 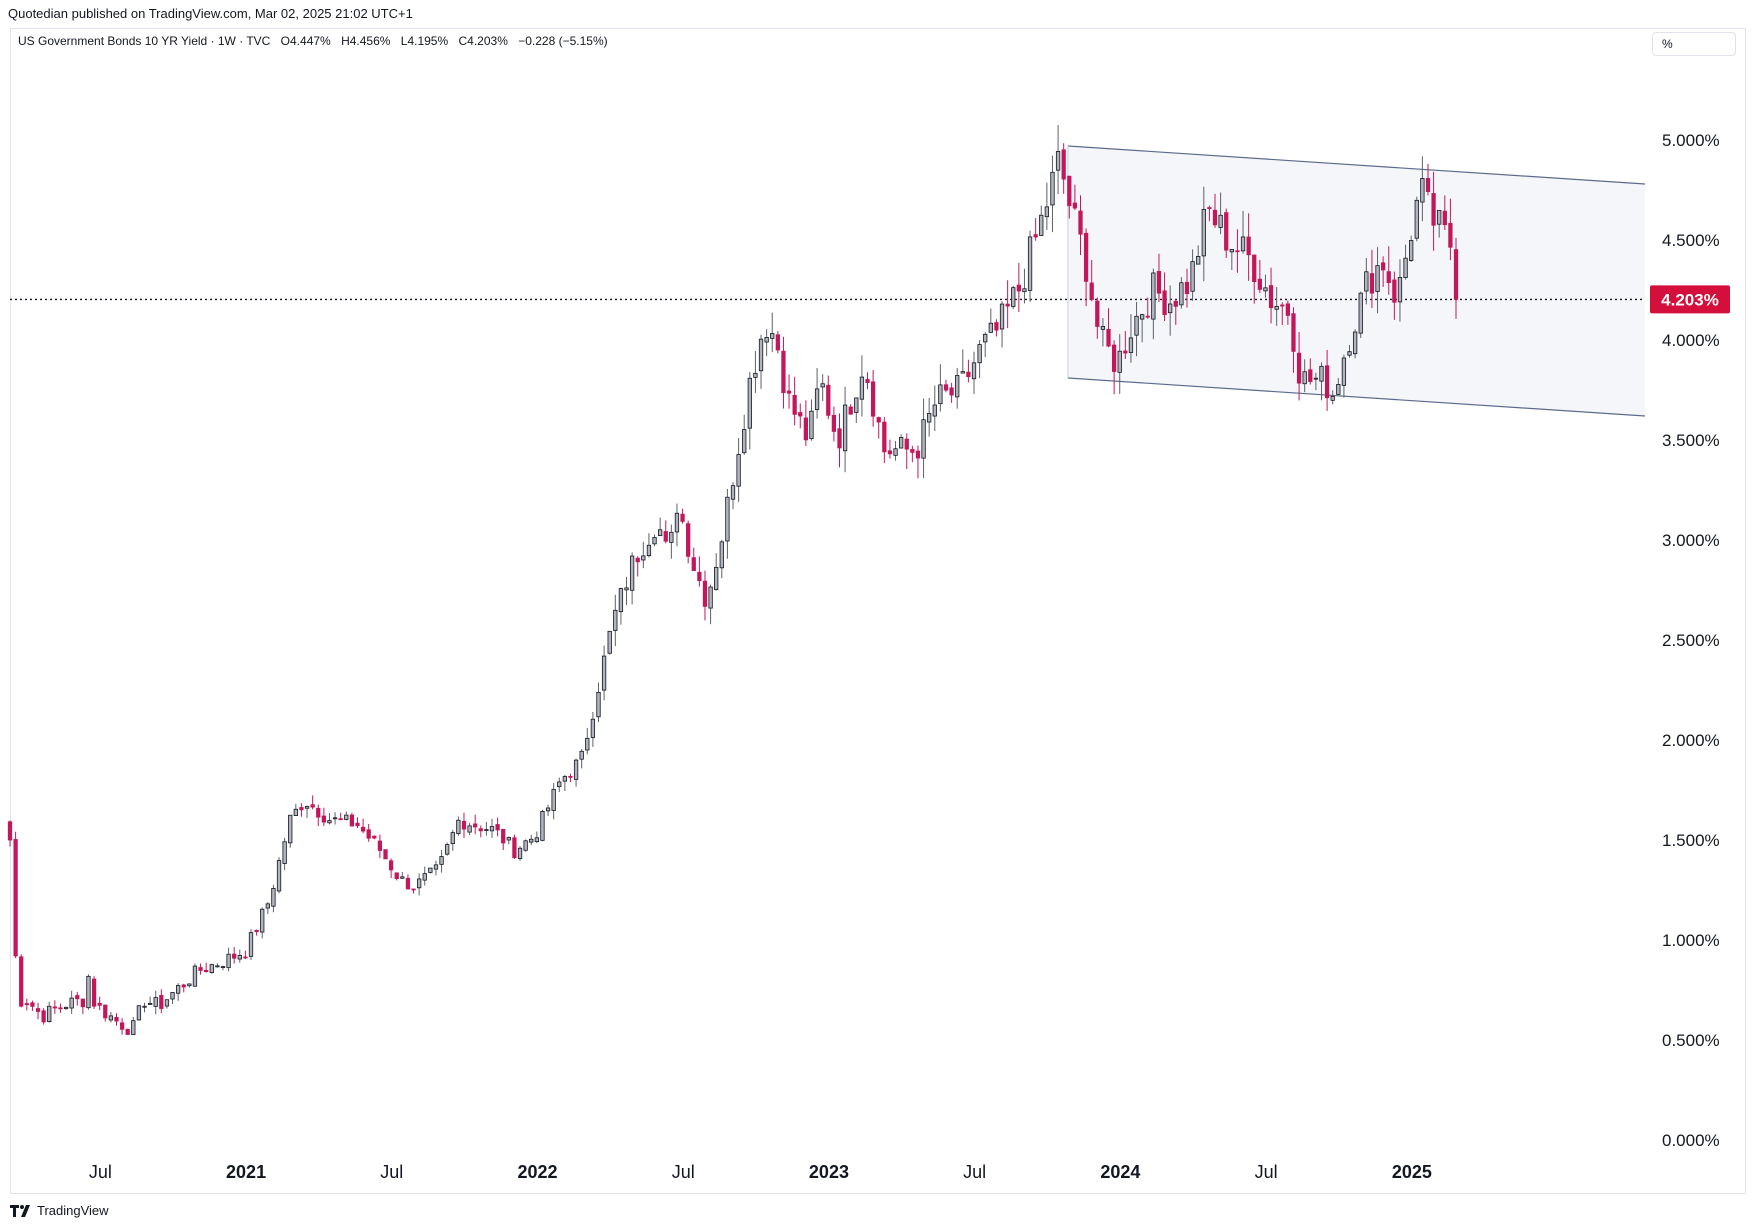 I want to click on unit-selector: %, so click(x=1694, y=44).